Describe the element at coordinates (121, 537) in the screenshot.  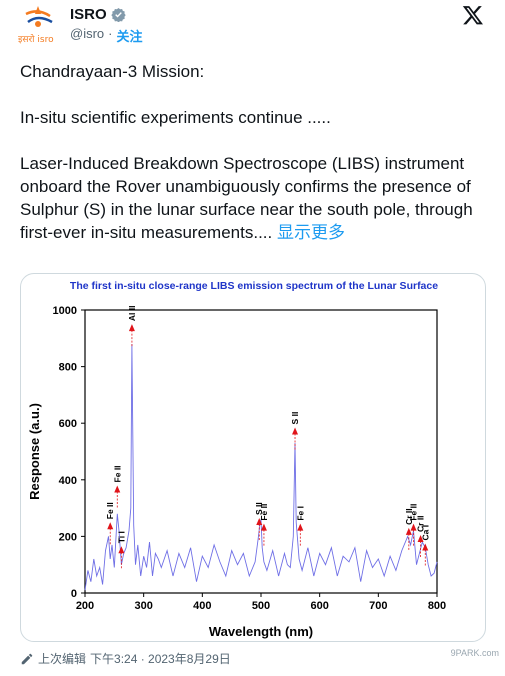
I see `peak-label: Ti I` at that location.